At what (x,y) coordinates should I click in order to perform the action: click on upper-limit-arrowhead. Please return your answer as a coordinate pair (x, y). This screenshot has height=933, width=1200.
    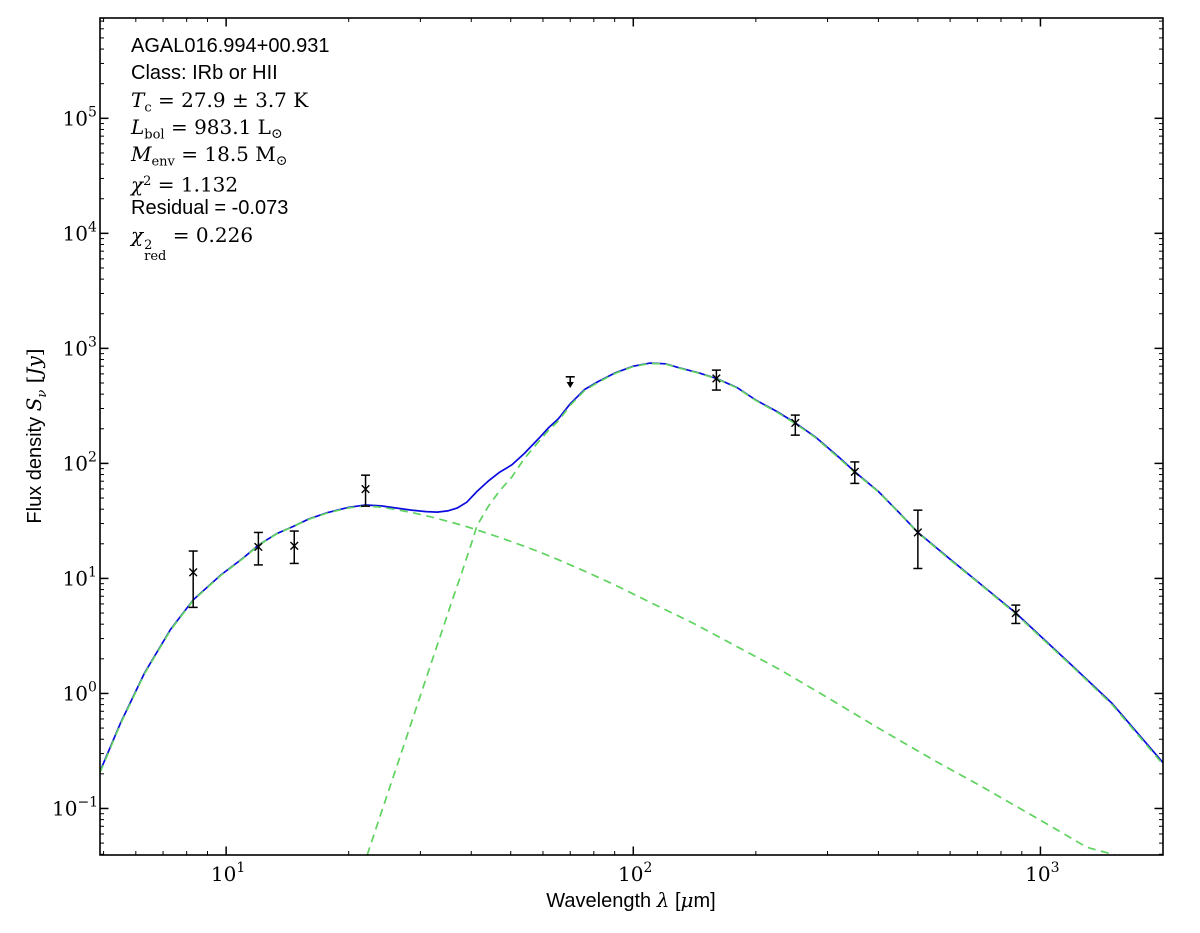
    Looking at the image, I should click on (570, 385).